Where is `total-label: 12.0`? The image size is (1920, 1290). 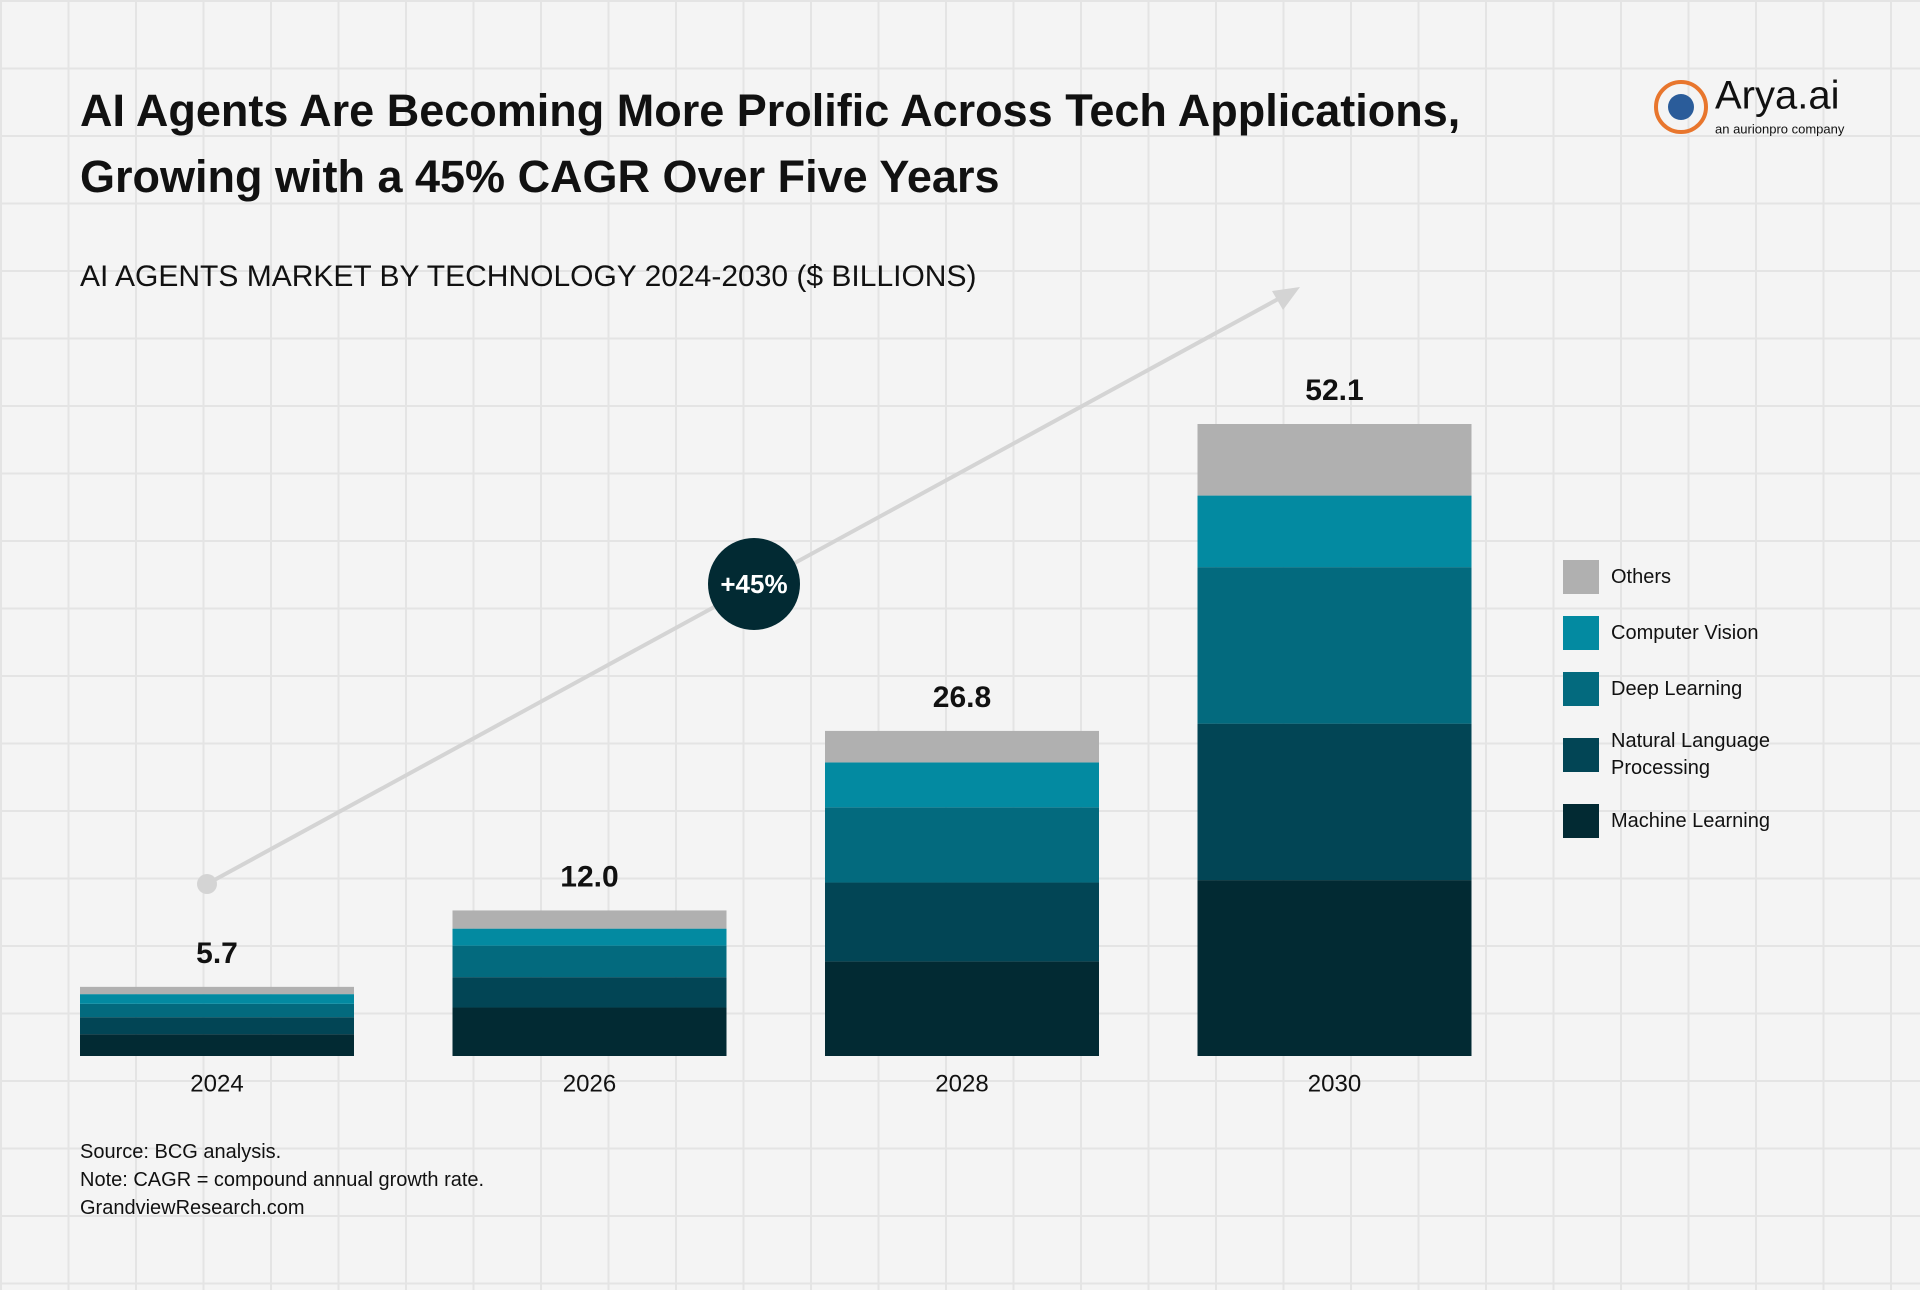
total-label: 12.0 is located at coordinates (589, 876).